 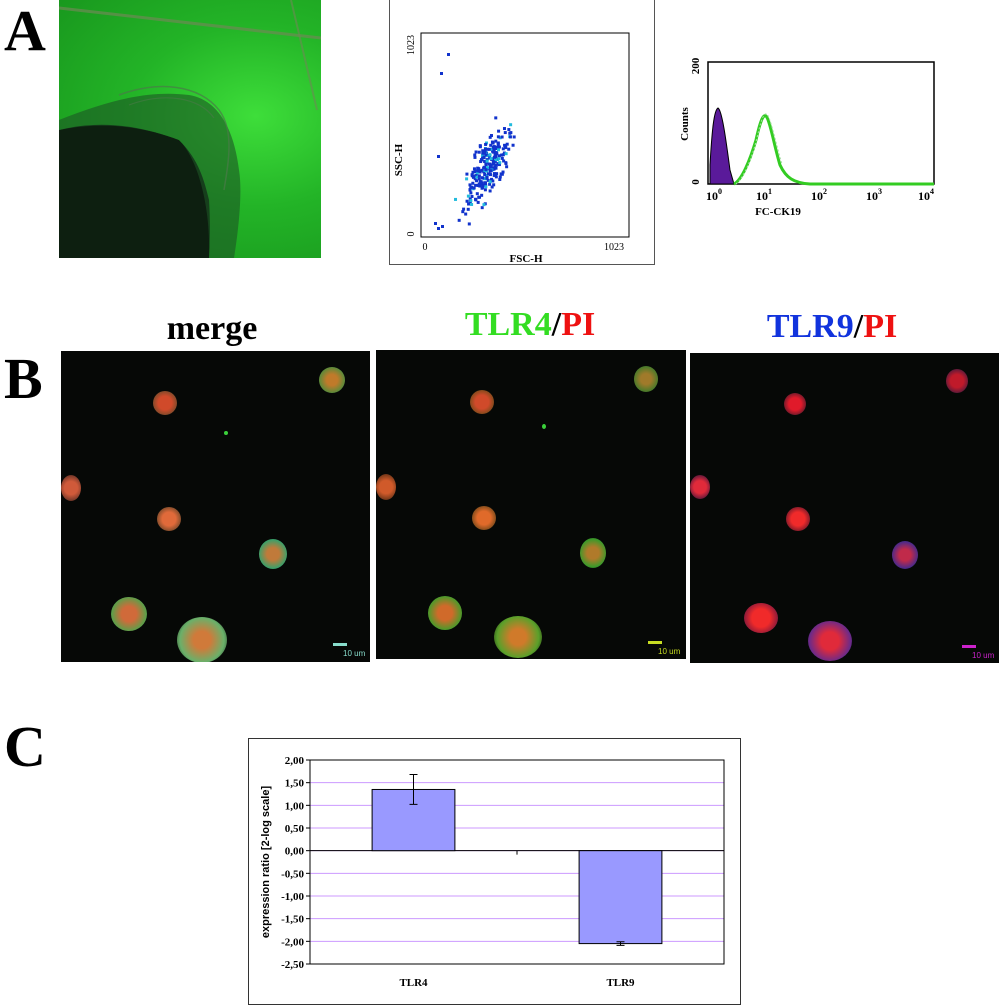 I want to click on hist-x-tick-0-base: 10, so click(x=712, y=196).